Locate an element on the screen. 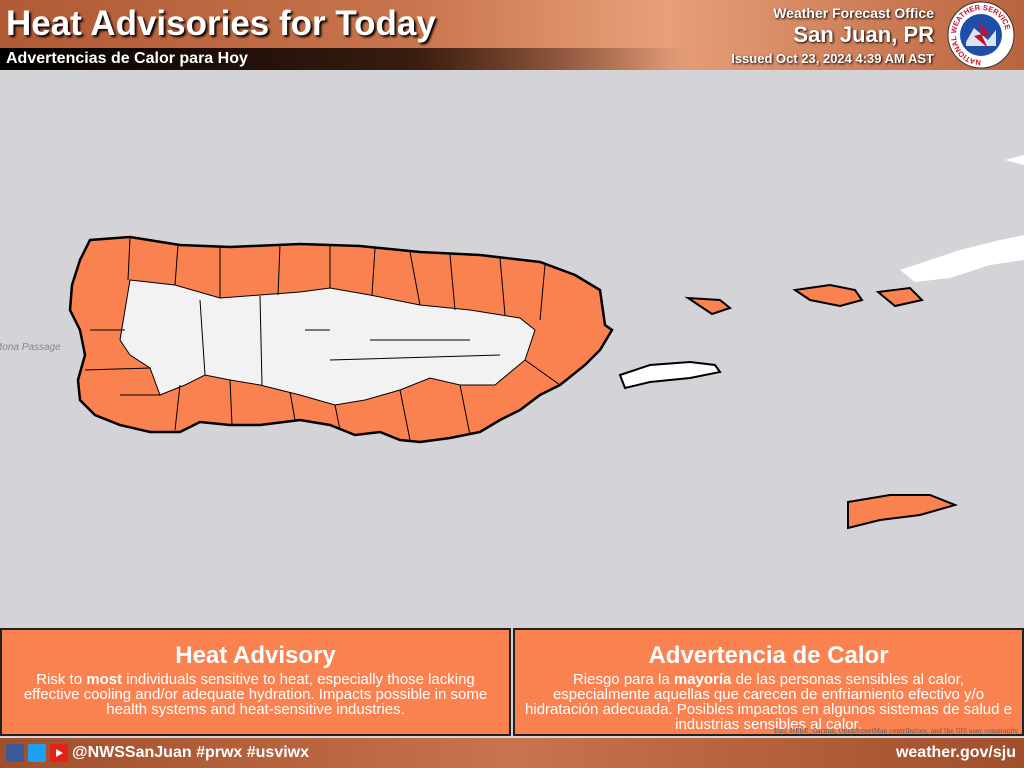 Image resolution: width=1024 pixels, height=768 pixels. legend-title: Heat Advisory is located at coordinates (255, 655).